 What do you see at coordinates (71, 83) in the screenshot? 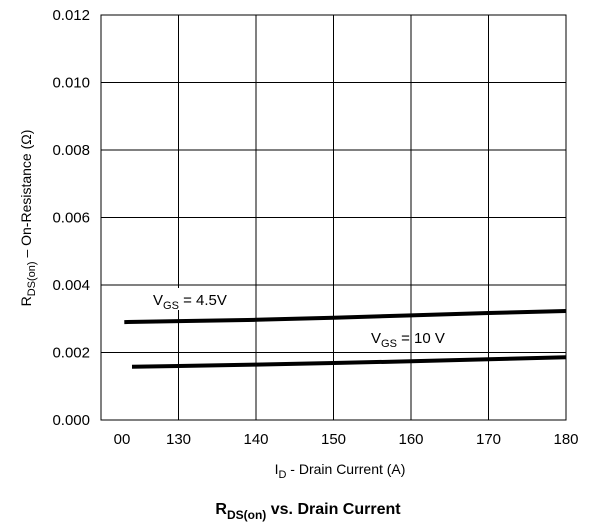
I see `y-tick-label: 0.010` at bounding box center [71, 83].